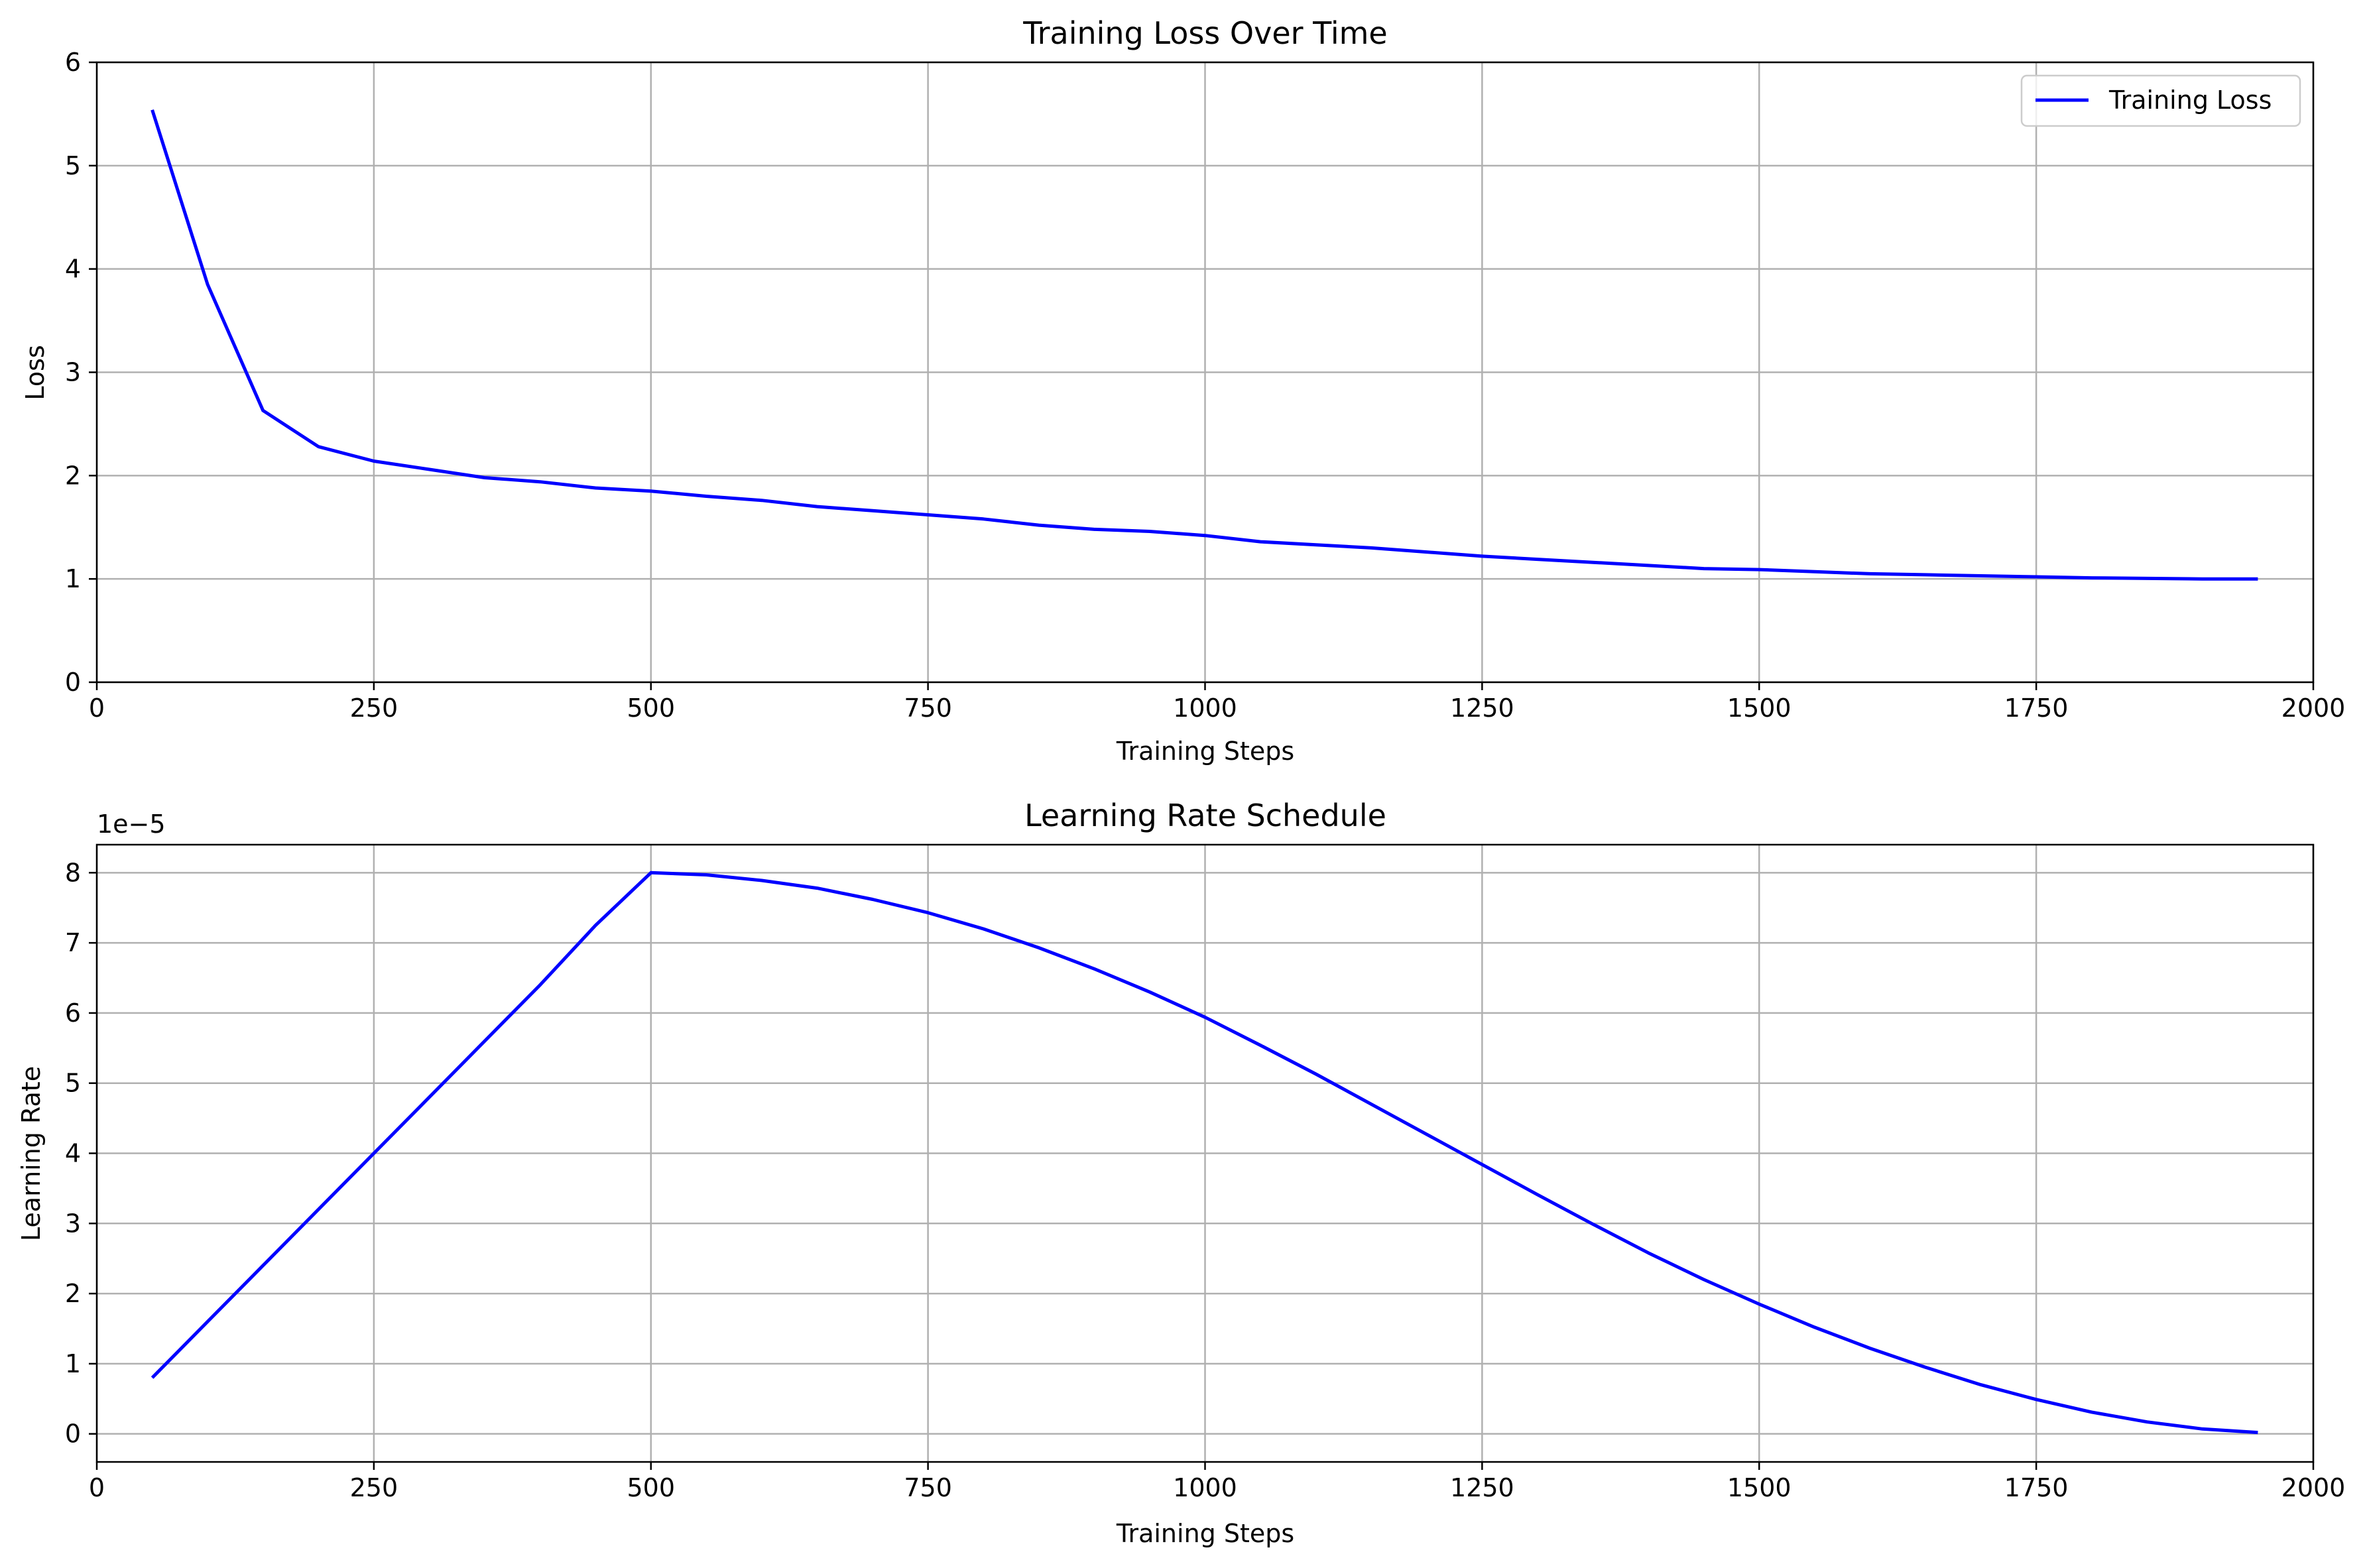  Describe the element at coordinates (73, 1363) in the screenshot. I see `lr-y-tick-label: 1` at that location.